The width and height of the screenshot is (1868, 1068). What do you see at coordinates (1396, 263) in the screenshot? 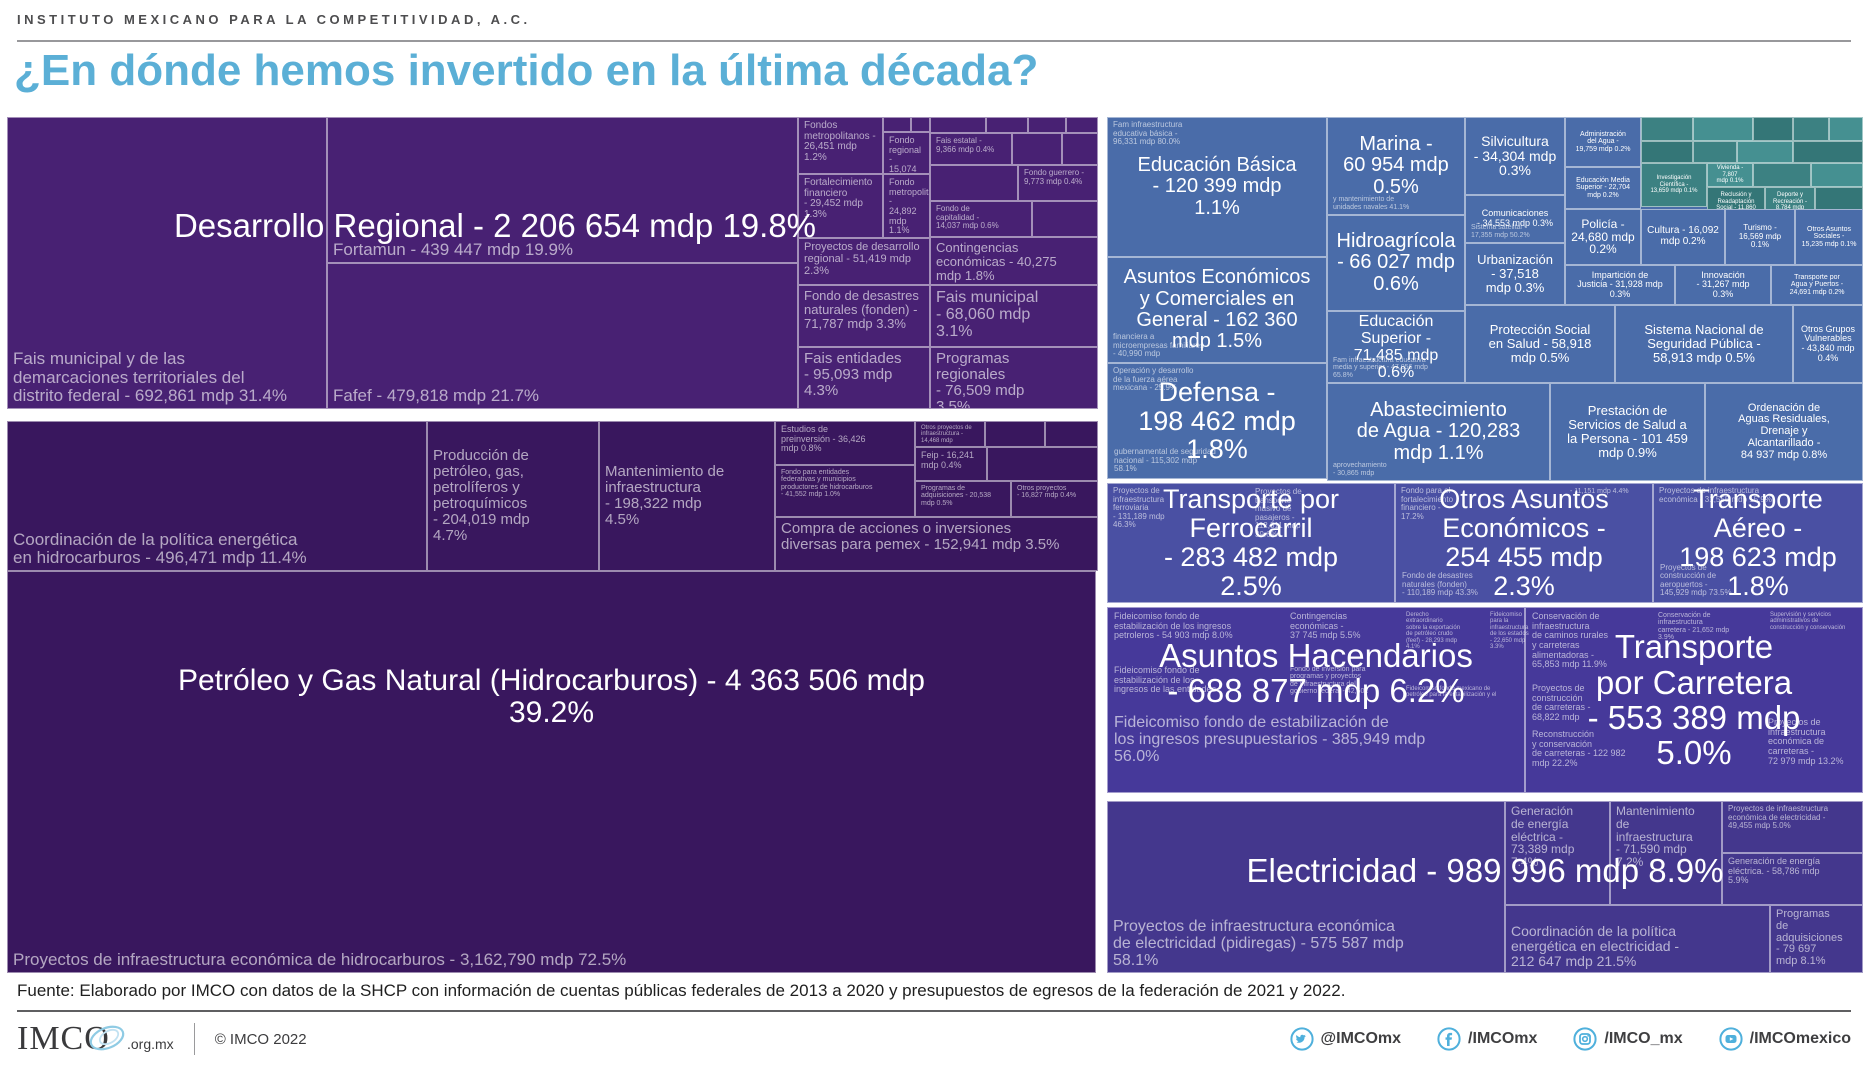
I see `tile-hidroagricola: Hidroagrícola - 66 027 mdp 0.6%` at bounding box center [1396, 263].